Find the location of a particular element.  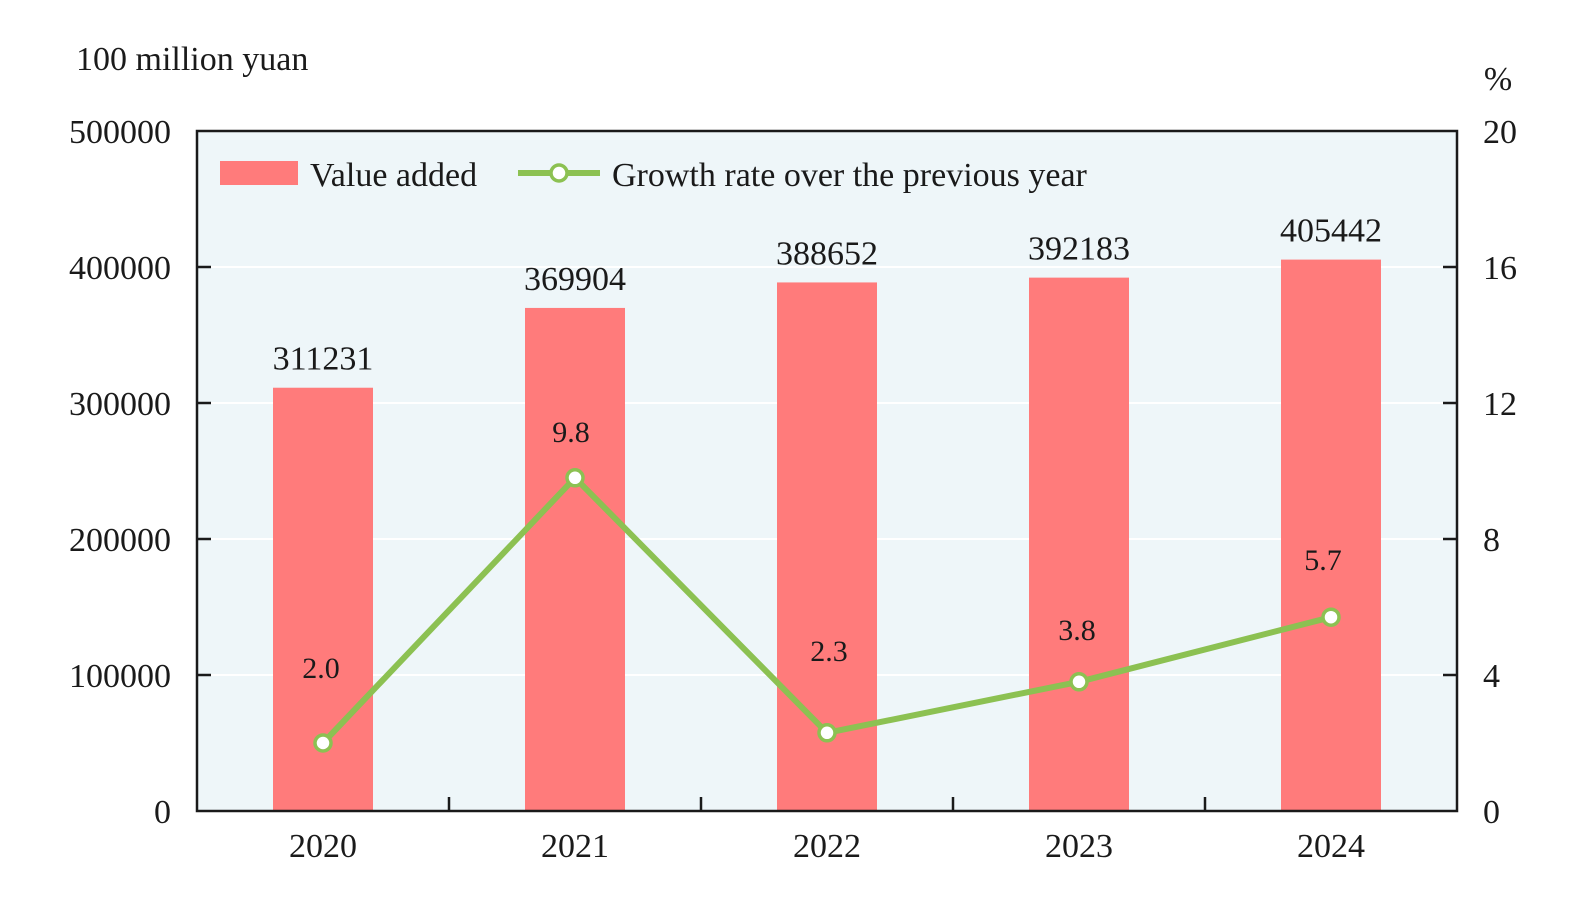

growth-rate-point-2021 is located at coordinates (575, 478).